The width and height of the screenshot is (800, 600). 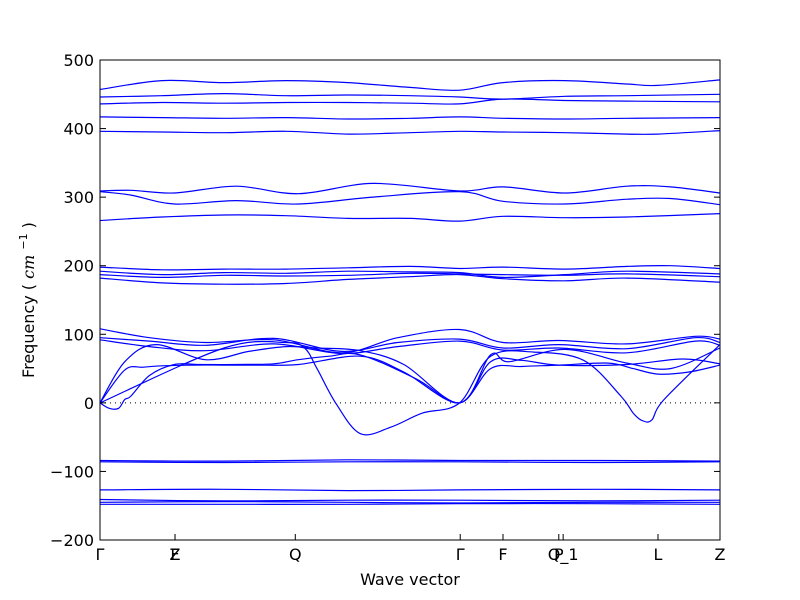 I want to click on x-tick-label: P, so click(x=559, y=554).